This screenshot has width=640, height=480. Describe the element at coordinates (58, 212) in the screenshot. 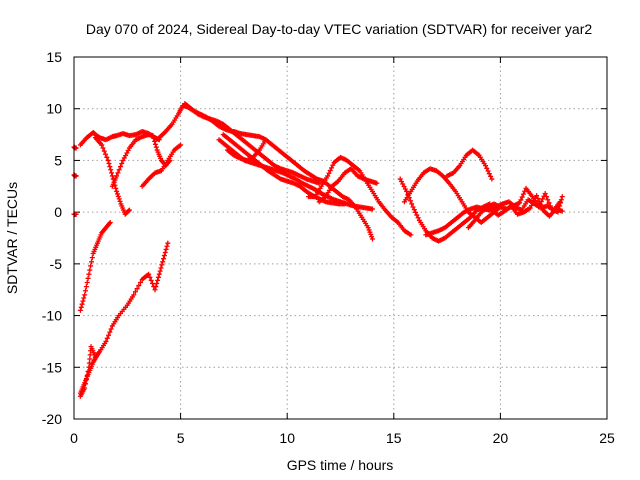

I see `y-tick-label: 0` at that location.